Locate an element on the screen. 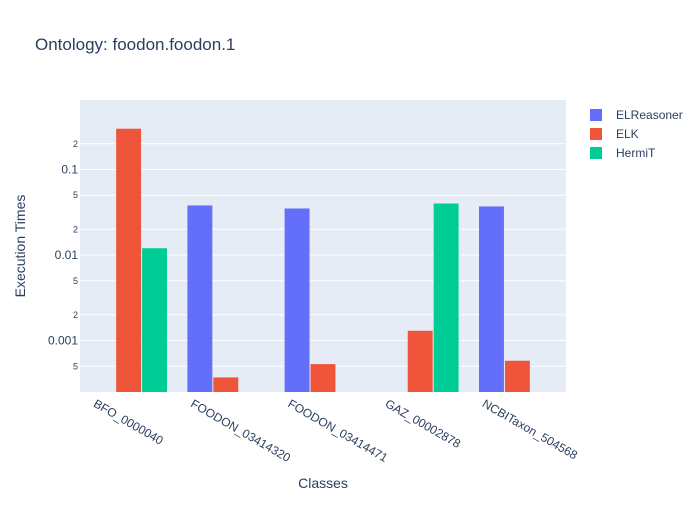 The width and height of the screenshot is (700, 505). x-axis-label: Classes is located at coordinates (323, 483).